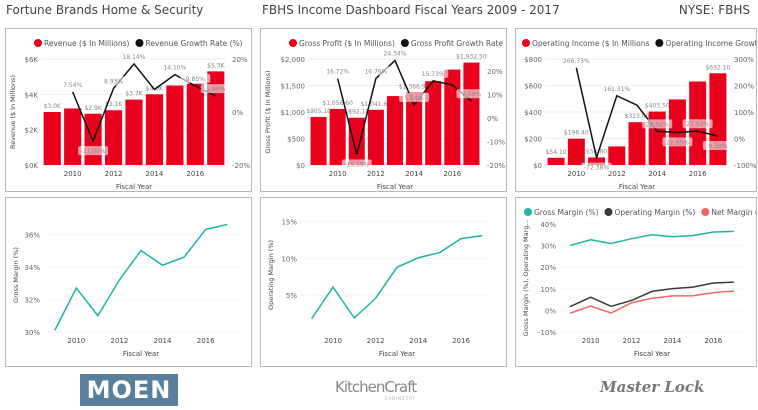 This screenshot has height=410, width=758. I want to click on x-axis-title: Fiscal Year, so click(637, 187).